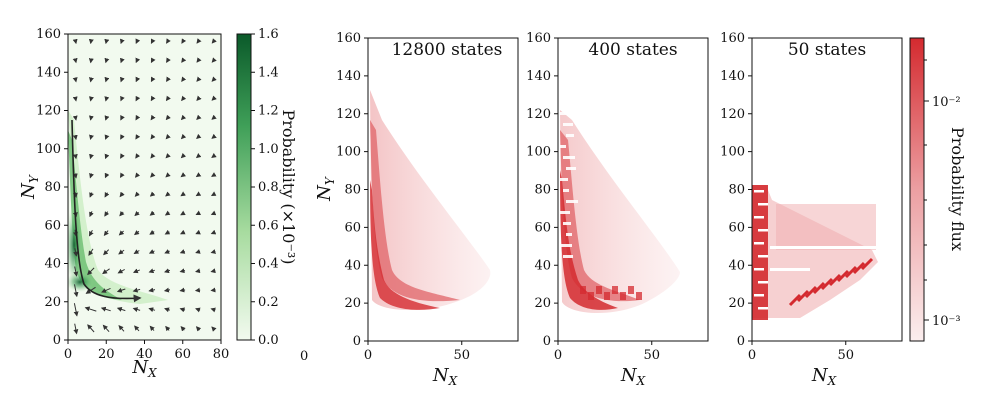 The image size is (1000, 406). What do you see at coordinates (268, 225) in the screenshot?
I see `colorbar-tick-label: 0.6` at bounding box center [268, 225].